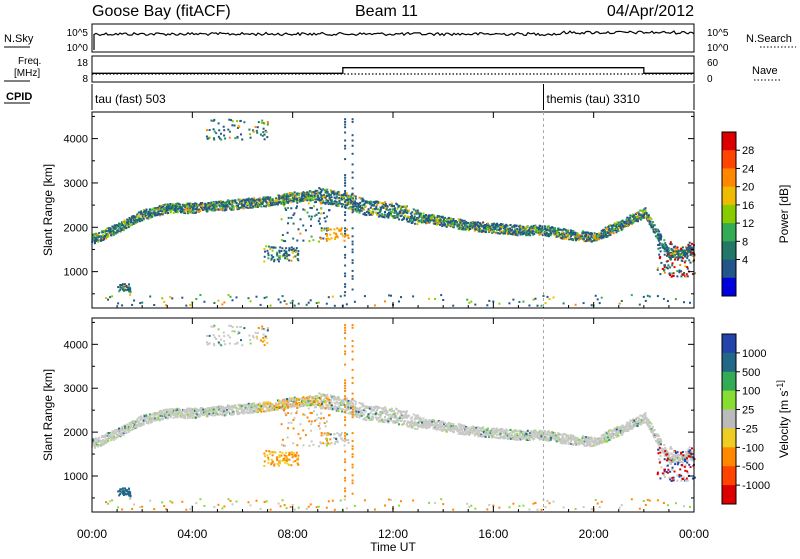 Image resolution: width=800 pixels, height=559 pixels. I want to click on freq-panel-frame, so click(393, 69).